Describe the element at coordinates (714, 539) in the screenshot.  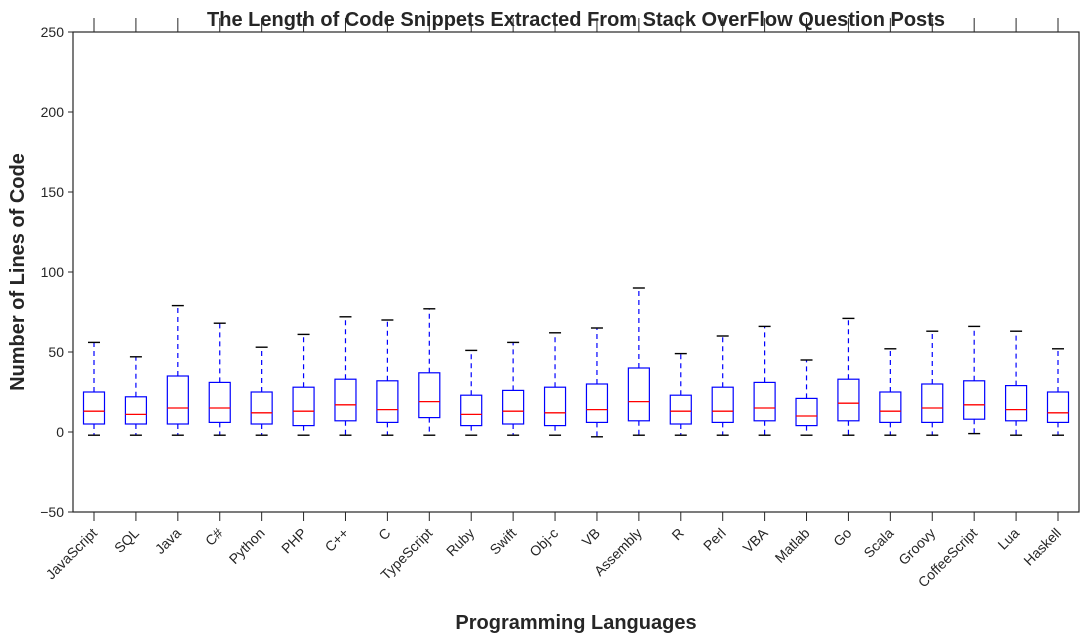
I see `x-tick-label: Perl` at that location.